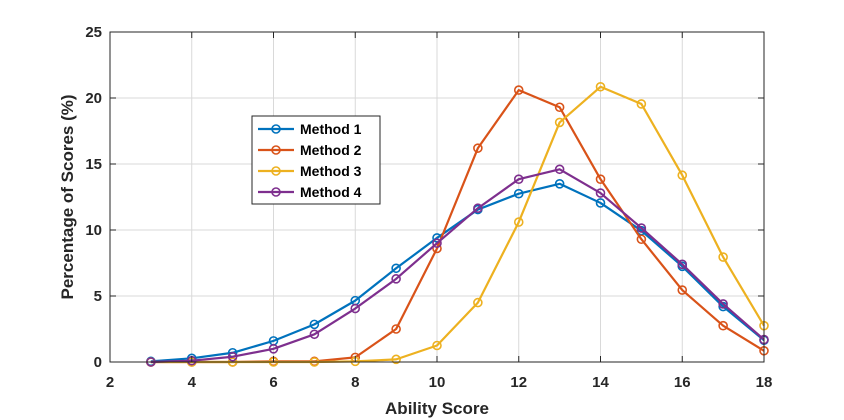  Describe the element at coordinates (437, 382) in the screenshot. I see `x-tick-label: 10` at that location.